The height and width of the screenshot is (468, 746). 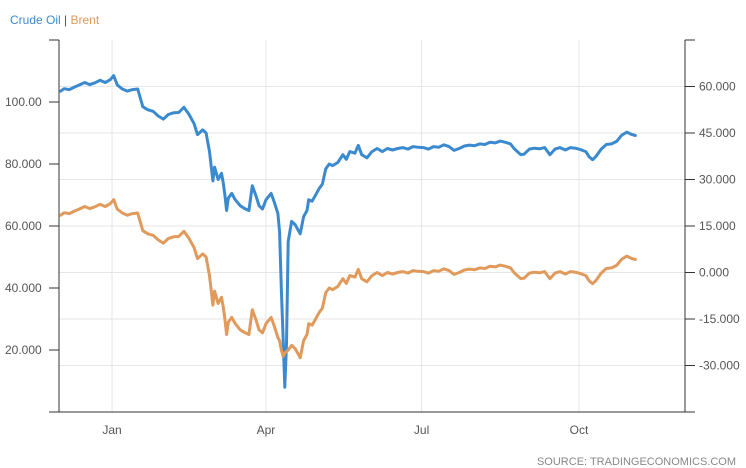 I want to click on left-tick-label: 40.000, so click(x=23, y=288).